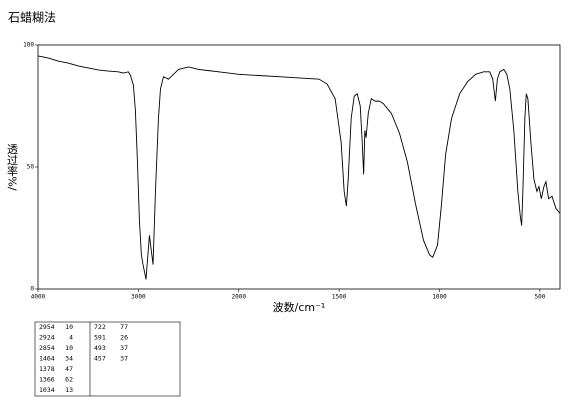 The image size is (570, 413). Describe the element at coordinates (47, 359) in the screenshot. I see `peak-wavenumber: 1464` at that location.